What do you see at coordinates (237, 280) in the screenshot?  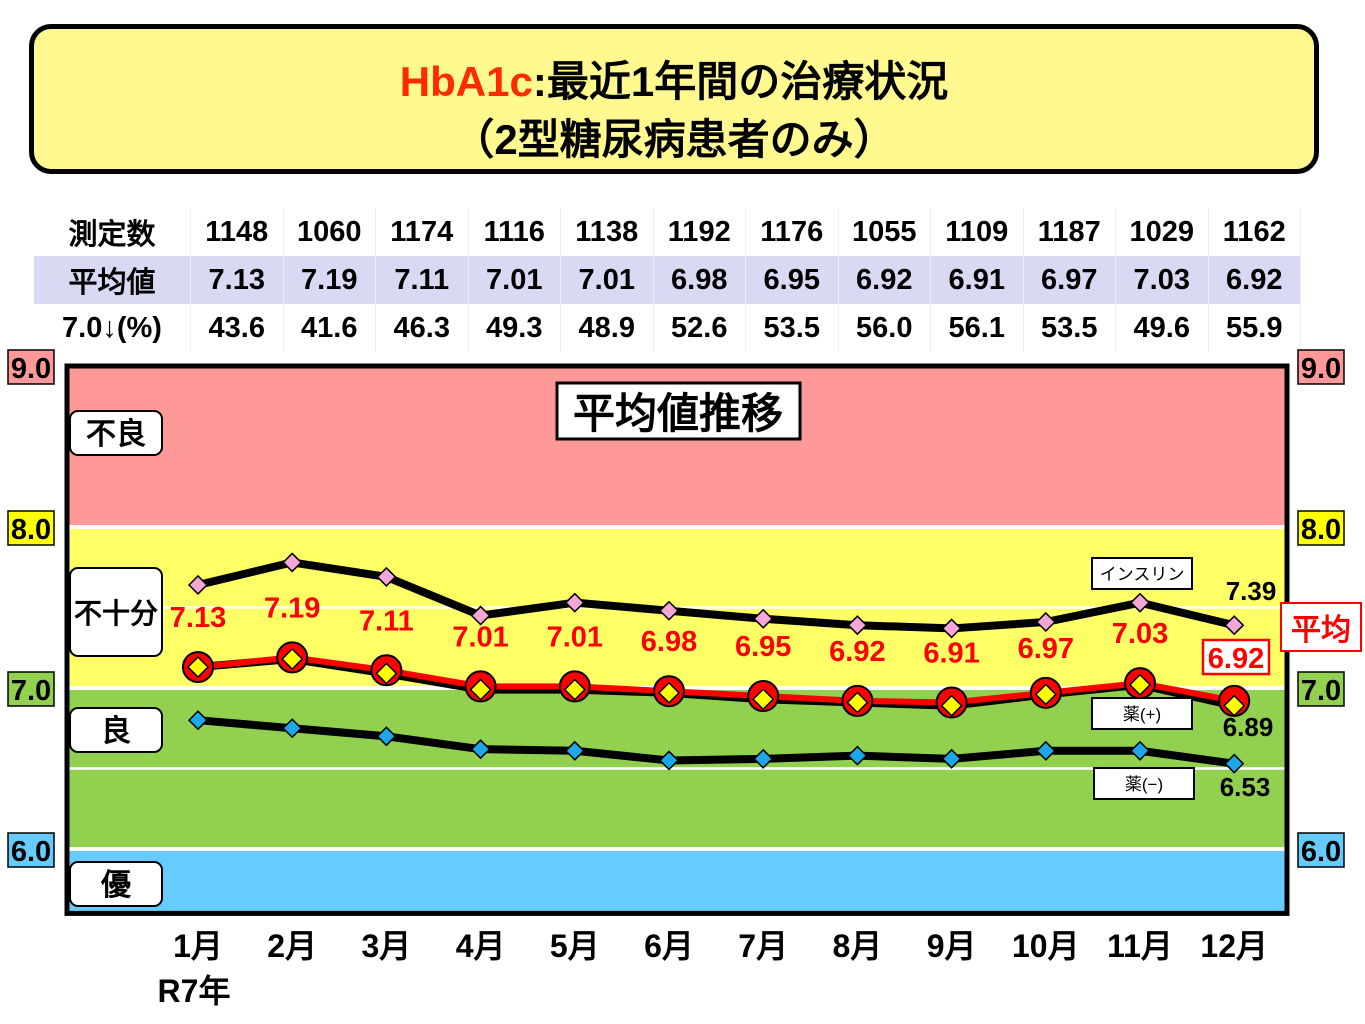 I see `table-cell: 7.13` at bounding box center [237, 280].